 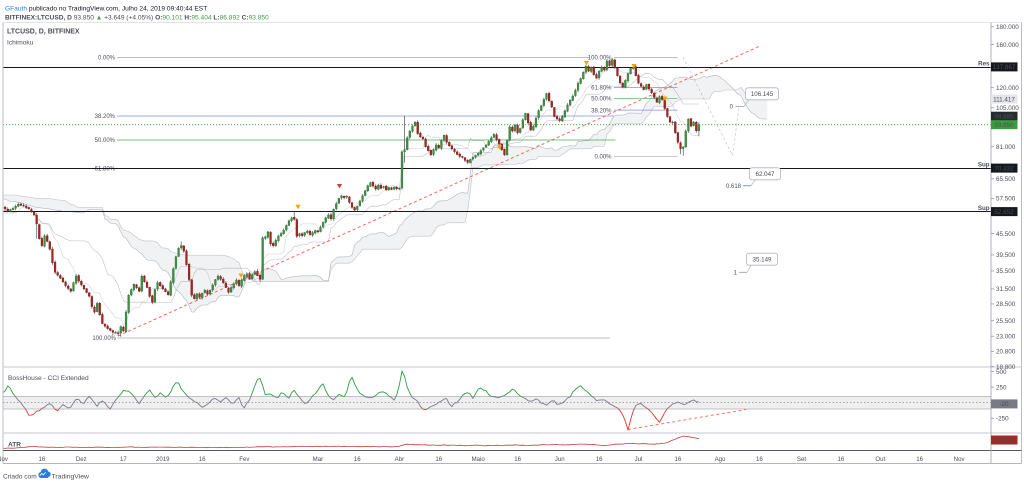 I want to click on svg-text: 98.885, so click(x=1004, y=117).